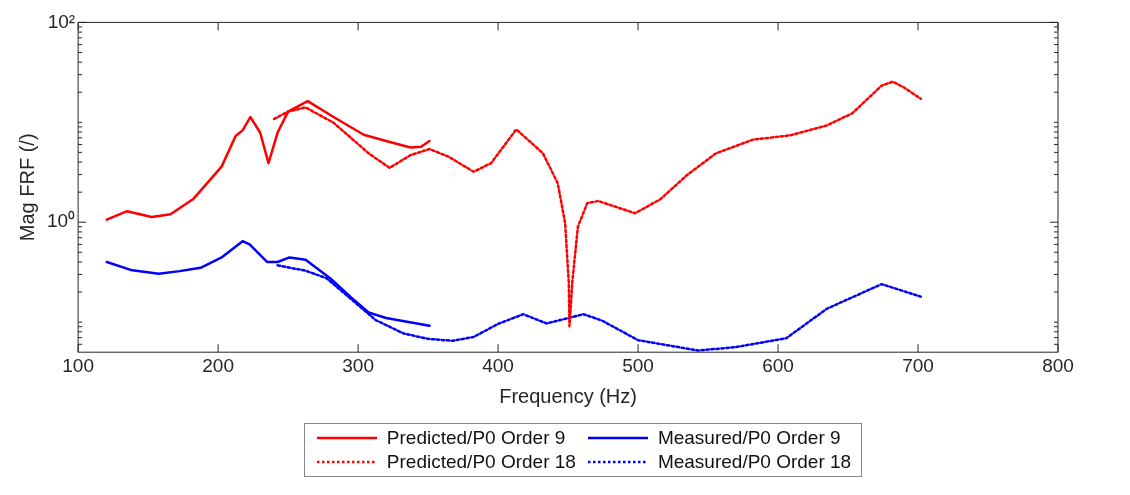 The height and width of the screenshot is (495, 1130). Describe the element at coordinates (218, 365) in the screenshot. I see `x-tick-label: 200` at that location.